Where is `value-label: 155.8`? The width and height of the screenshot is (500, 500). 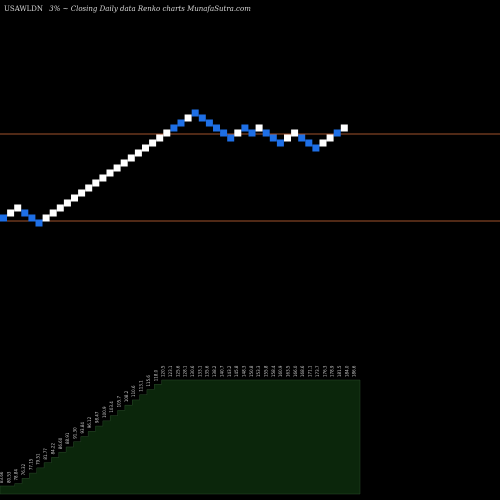 value-label: 155.8 is located at coordinates (265, 371).